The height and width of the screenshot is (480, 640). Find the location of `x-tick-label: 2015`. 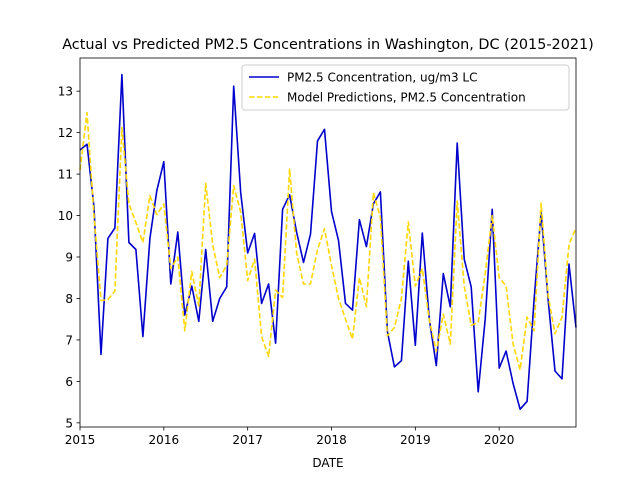

x-tick-label: 2015 is located at coordinates (80, 440).